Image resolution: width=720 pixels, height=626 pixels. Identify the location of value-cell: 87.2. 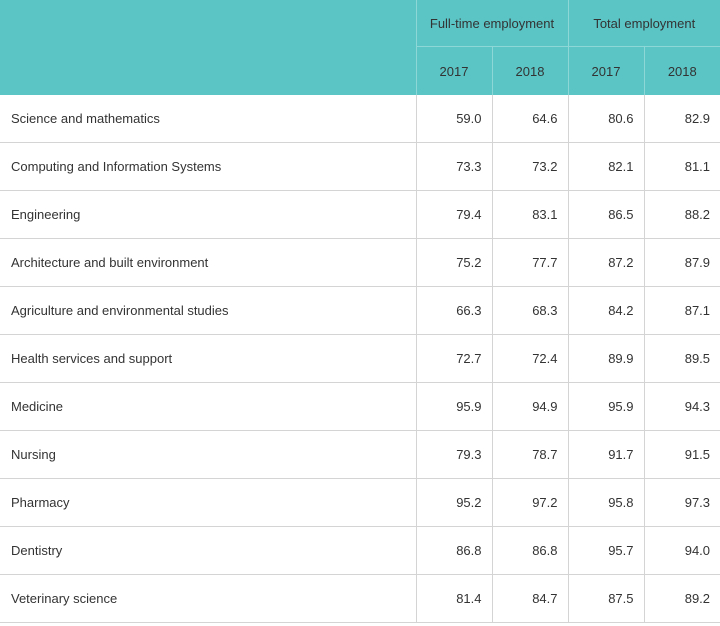
(606, 262).